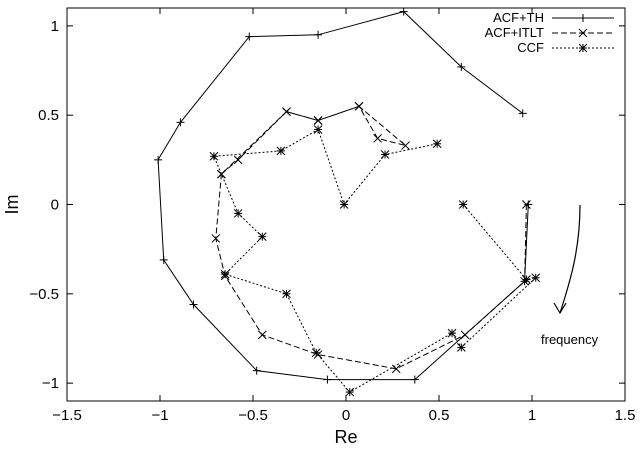 The width and height of the screenshot is (641, 450). What do you see at coordinates (44, 294) in the screenshot?
I see `y-tick-label: −0.5` at bounding box center [44, 294].